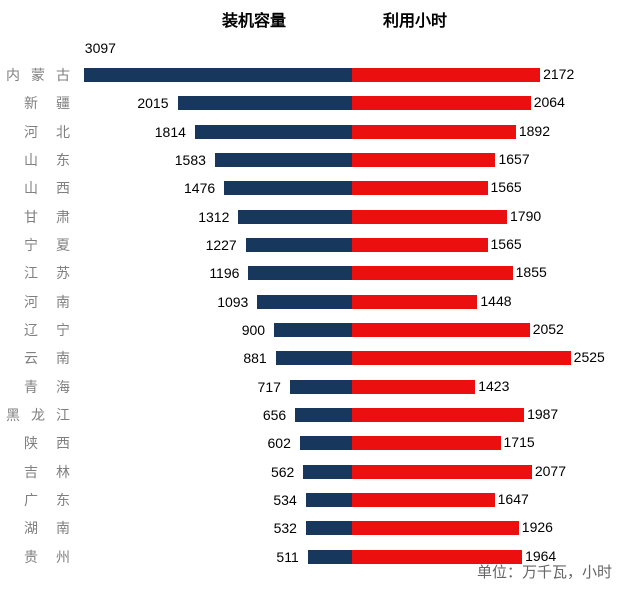 This screenshot has height=592, width=632. I want to click on capacity-value-label: 3097, so click(100, 48).